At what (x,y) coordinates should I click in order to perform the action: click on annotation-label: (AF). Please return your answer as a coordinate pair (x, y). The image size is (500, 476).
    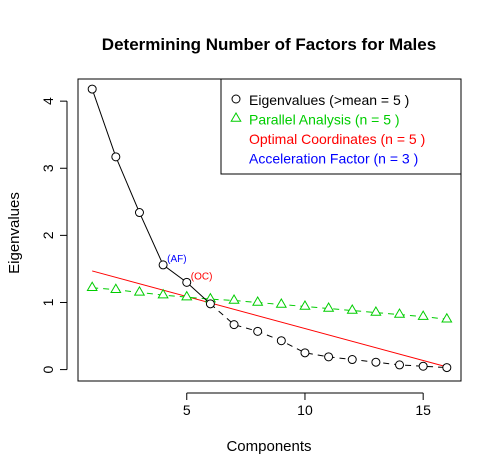
    Looking at the image, I should click on (176, 259).